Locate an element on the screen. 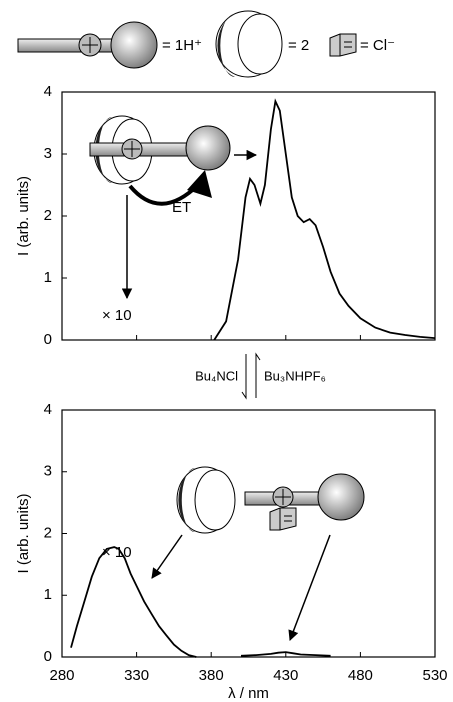 This screenshot has height=702, width=453. legend: = 1H⁺ = 2 = Cl⁻ is located at coordinates (206, 44).